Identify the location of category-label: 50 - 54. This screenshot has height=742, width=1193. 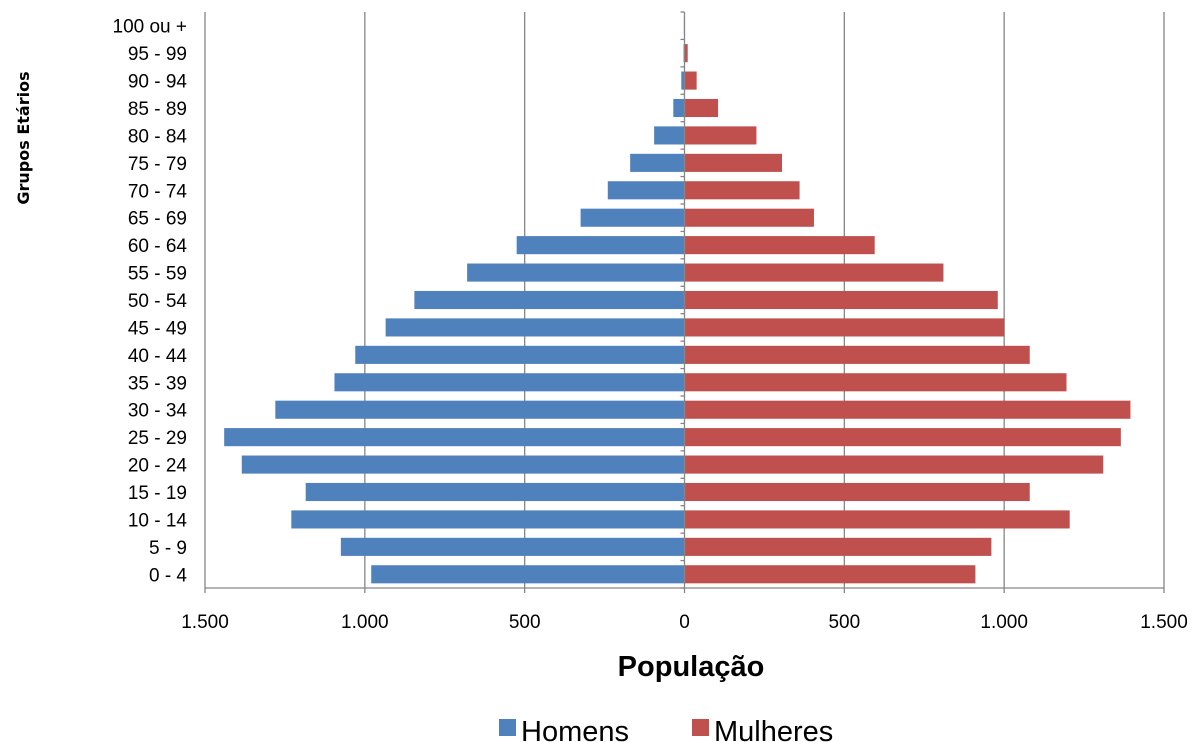
(158, 301).